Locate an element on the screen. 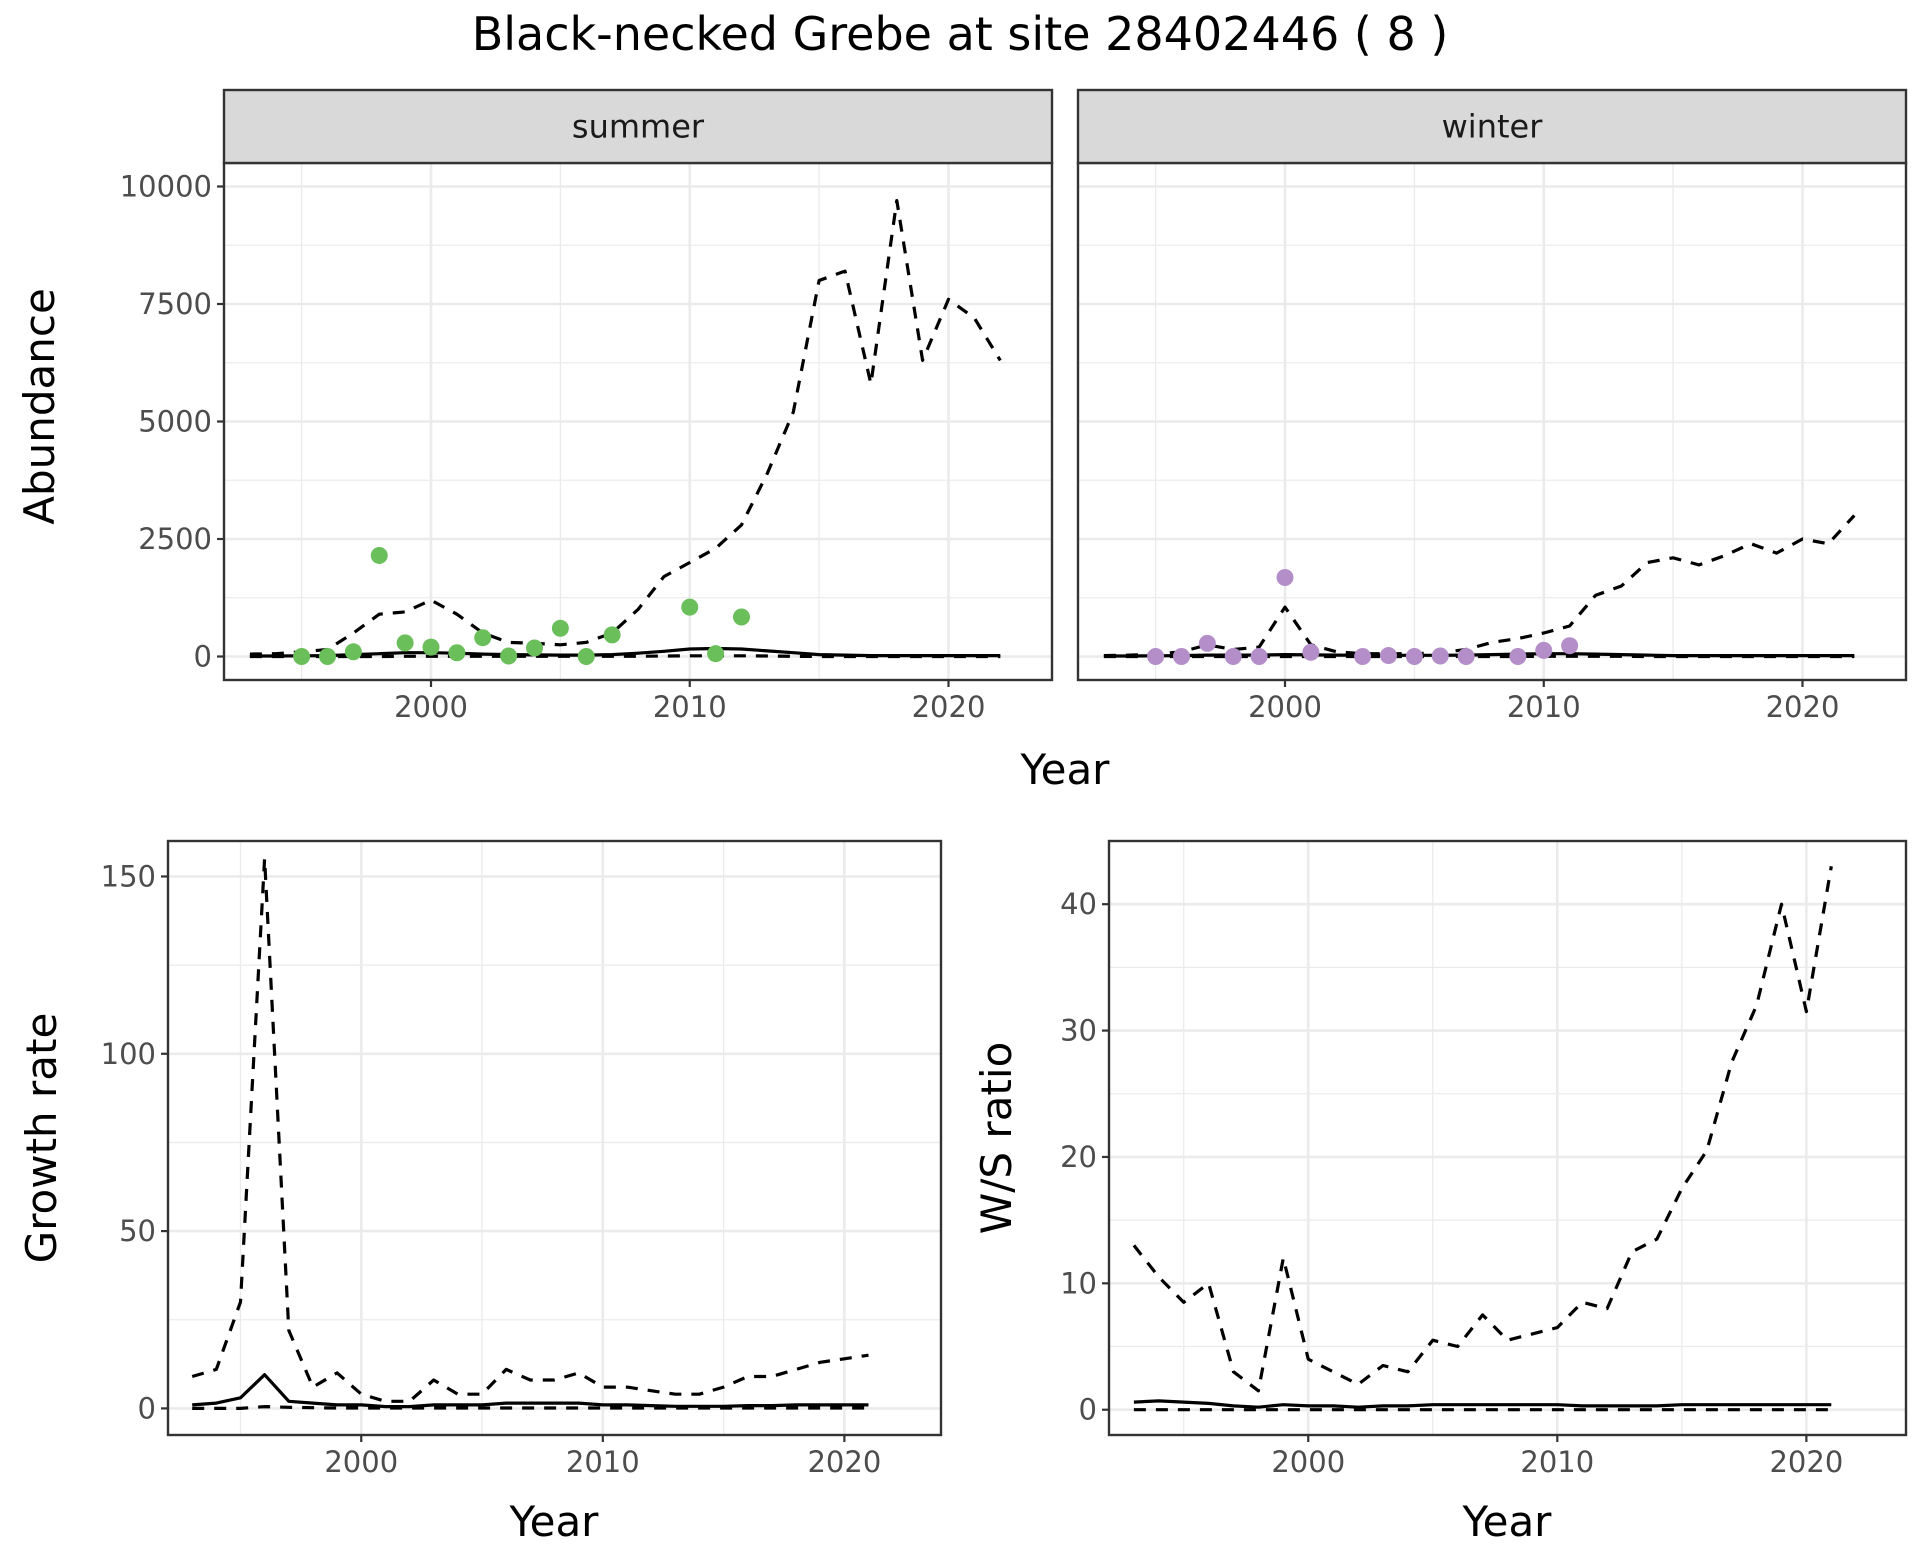 This screenshot has height=1560, width=1920. y-tick-label: 10000 is located at coordinates (166, 187).